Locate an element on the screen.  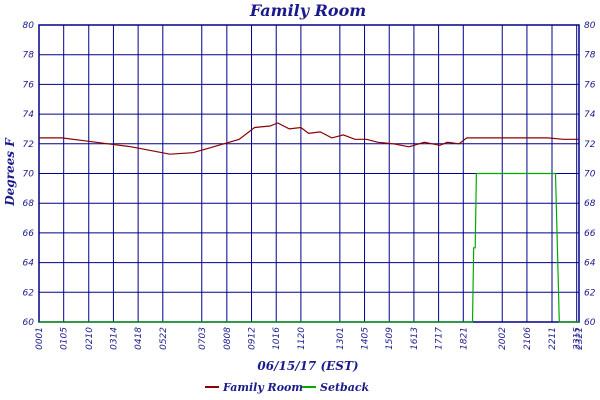
y-ticks-right: 60 62 64 66 68 70 72 74 76 78 80 is located at coordinates (590, 174).